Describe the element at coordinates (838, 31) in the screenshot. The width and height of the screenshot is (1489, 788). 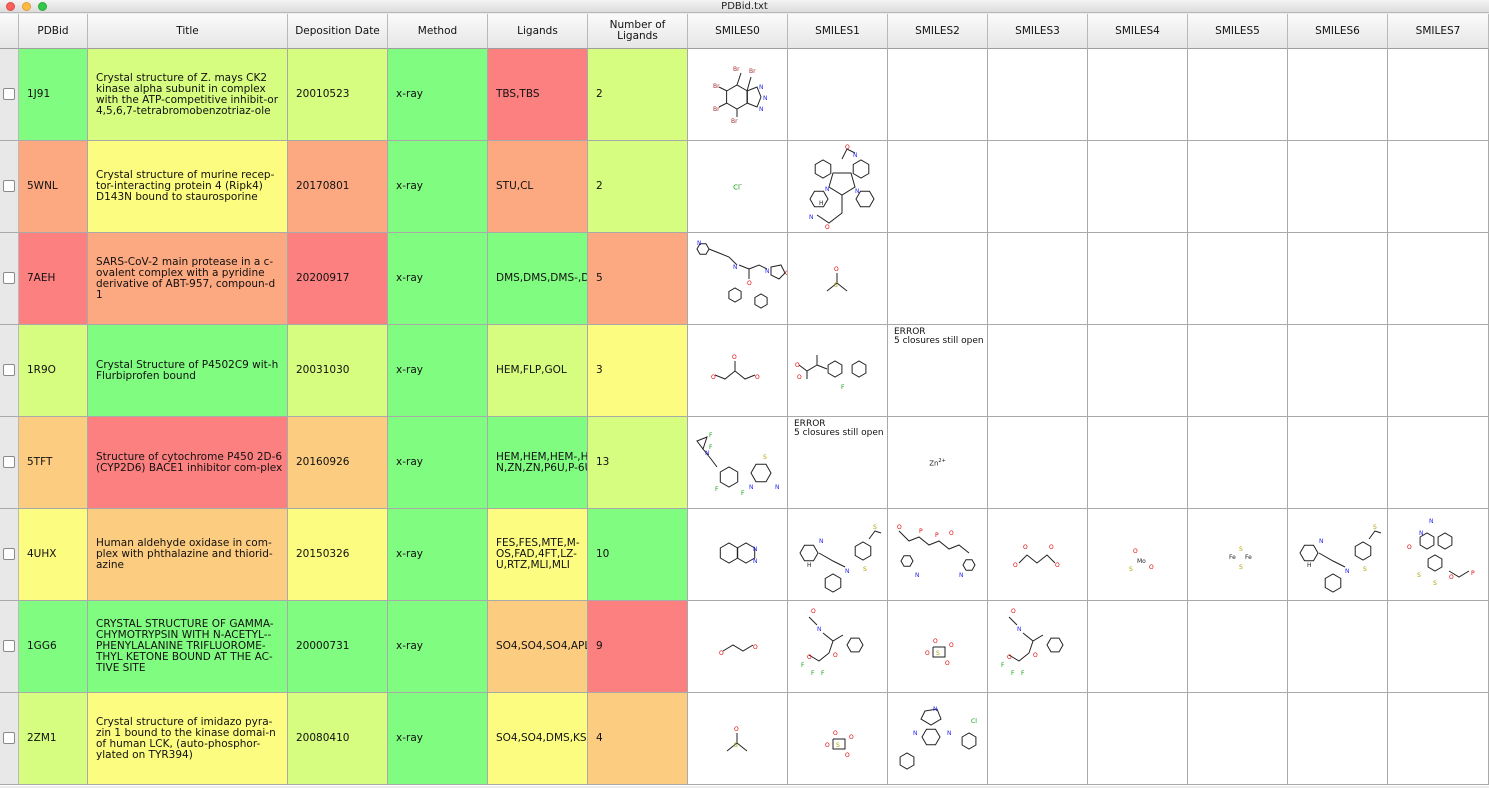
I see `column-header-s1: SMILES1` at that location.